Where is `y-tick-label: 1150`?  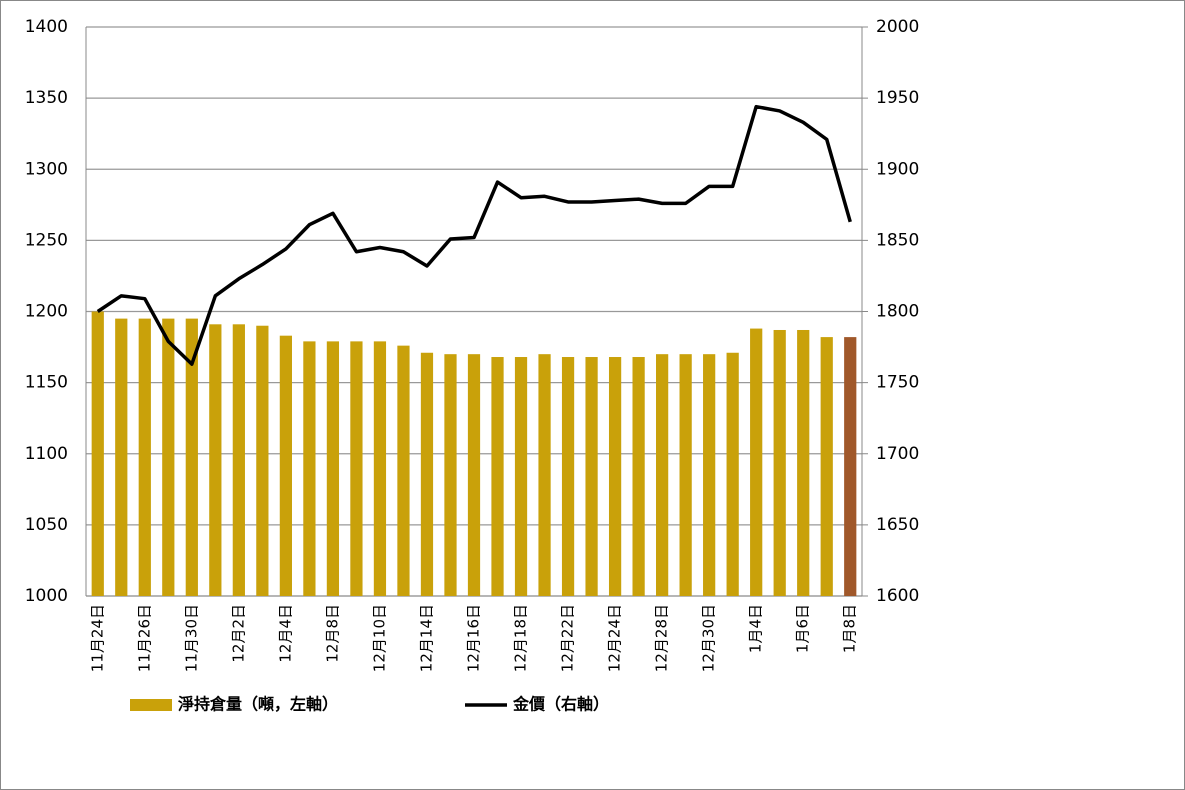
y-tick-label: 1150 is located at coordinates (46, 383).